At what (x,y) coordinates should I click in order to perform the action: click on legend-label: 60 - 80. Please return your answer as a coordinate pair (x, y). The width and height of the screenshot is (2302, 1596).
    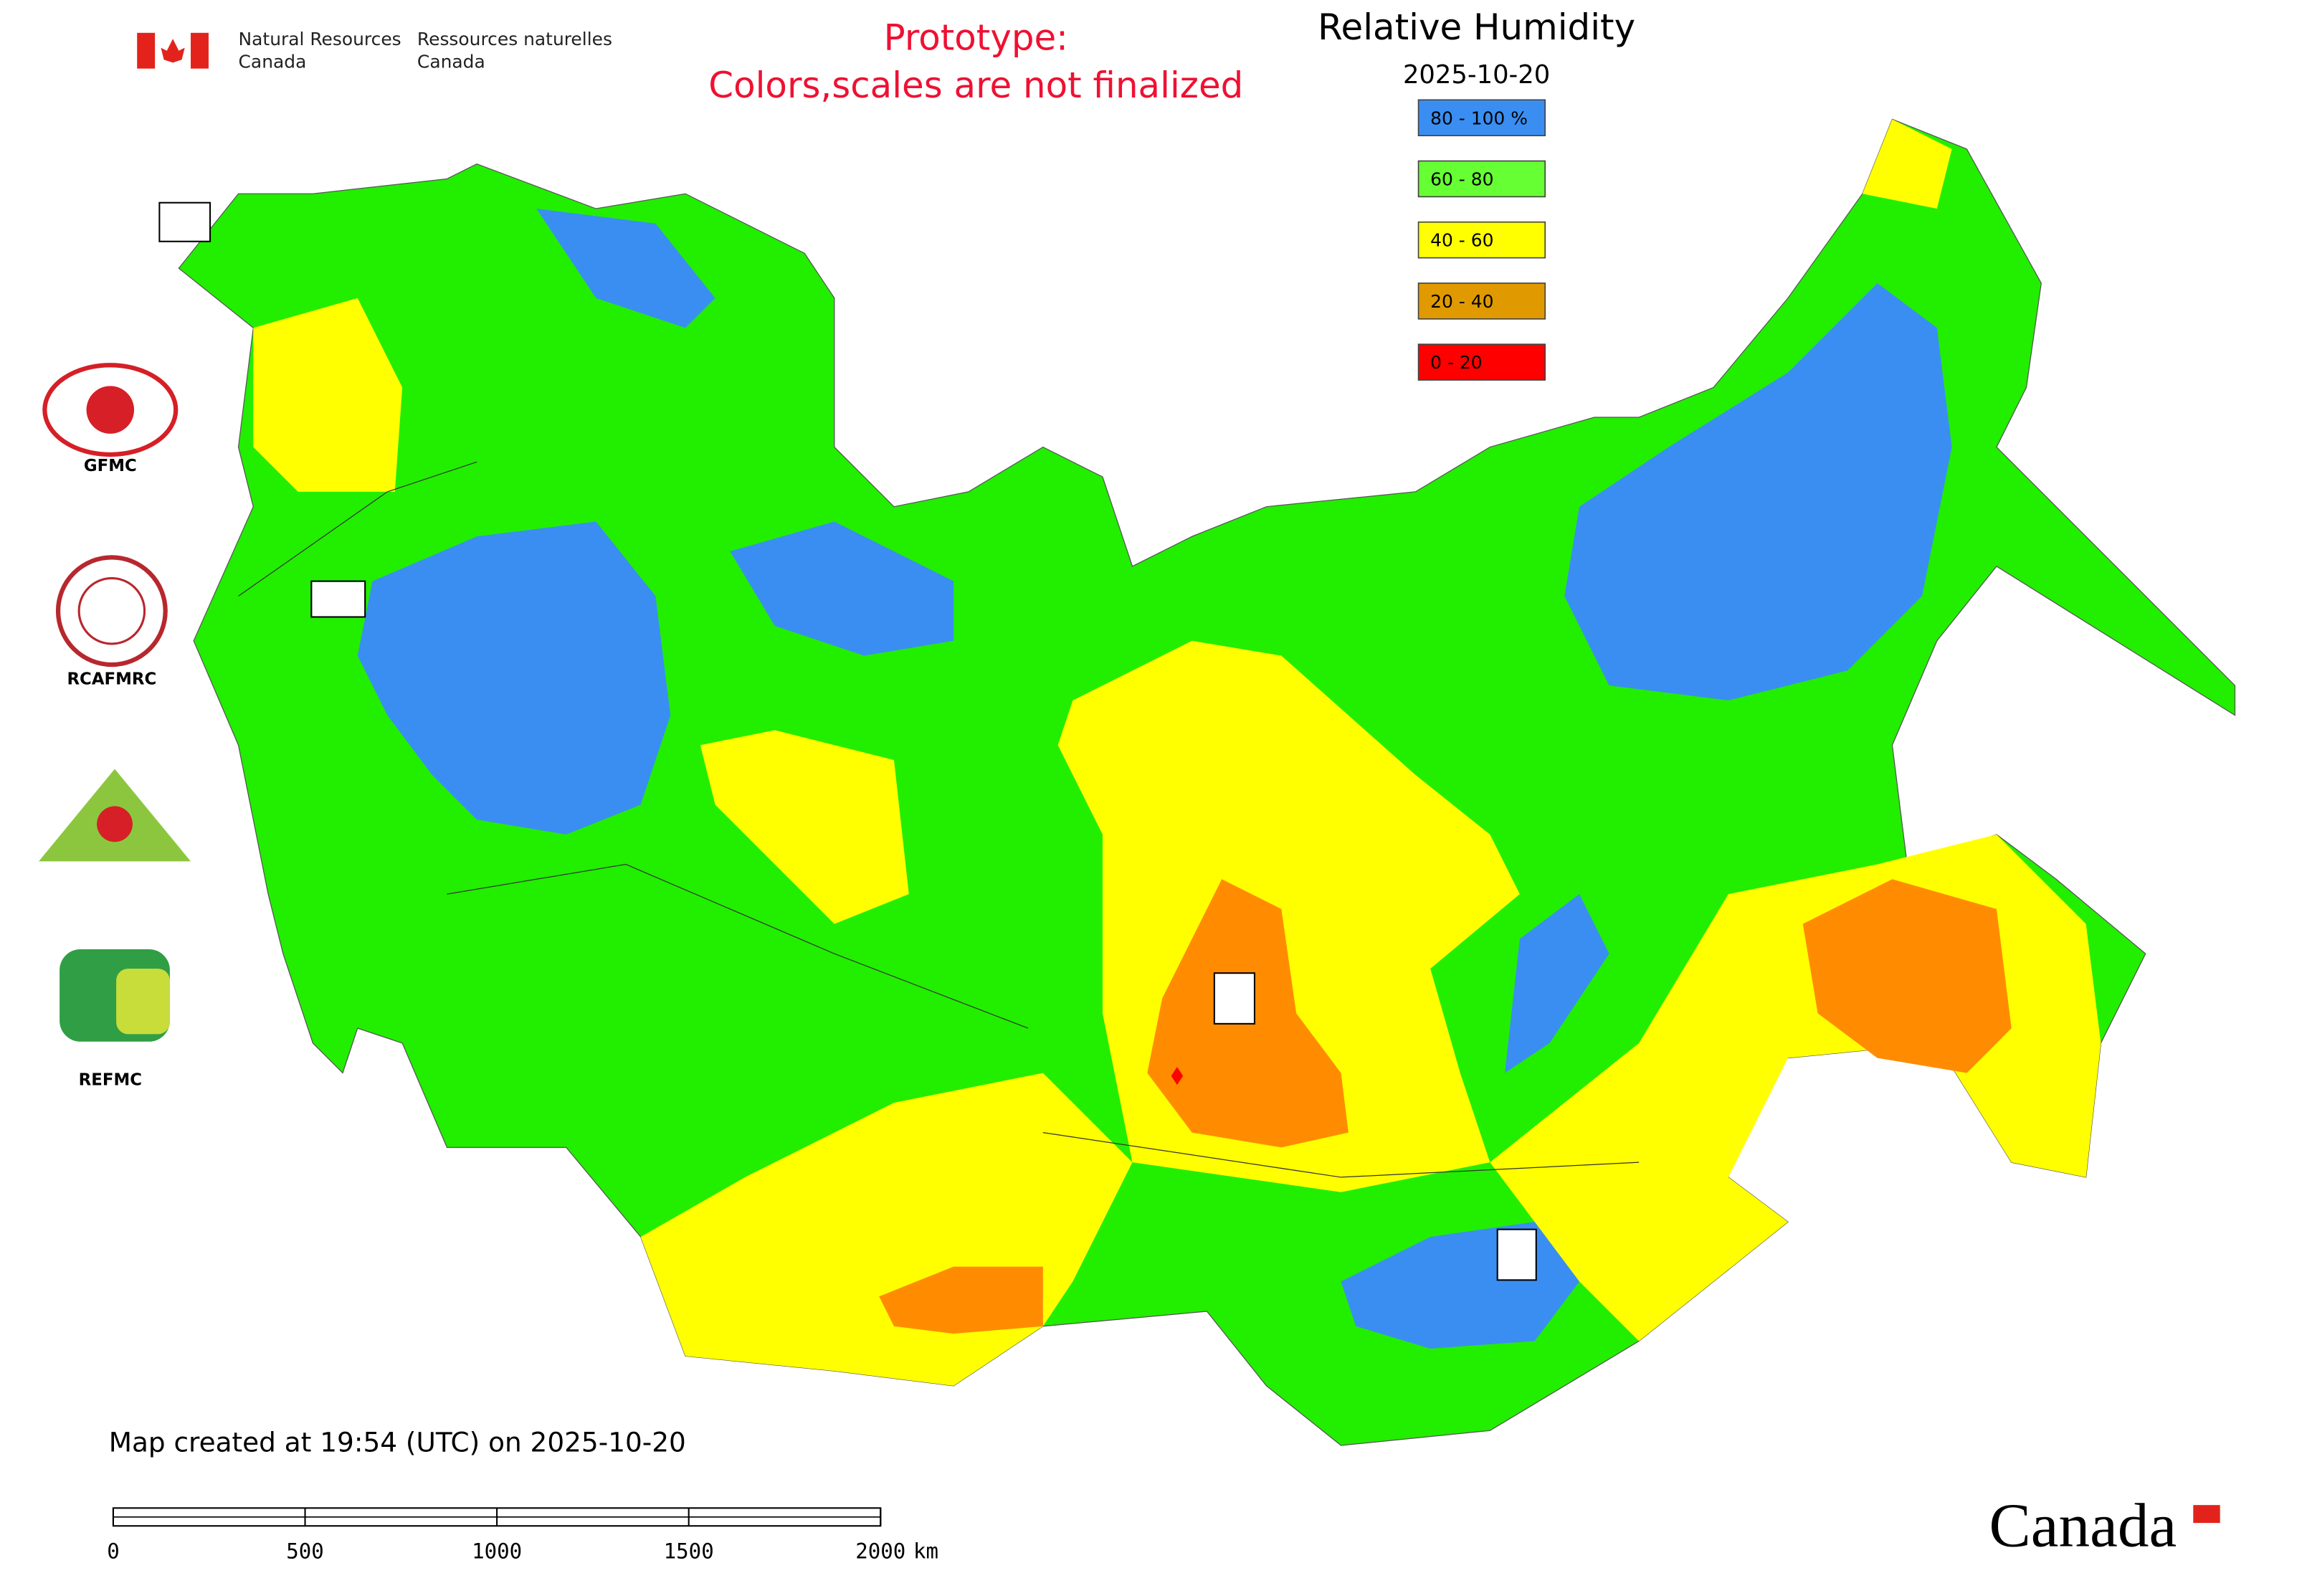
    Looking at the image, I should click on (1462, 179).